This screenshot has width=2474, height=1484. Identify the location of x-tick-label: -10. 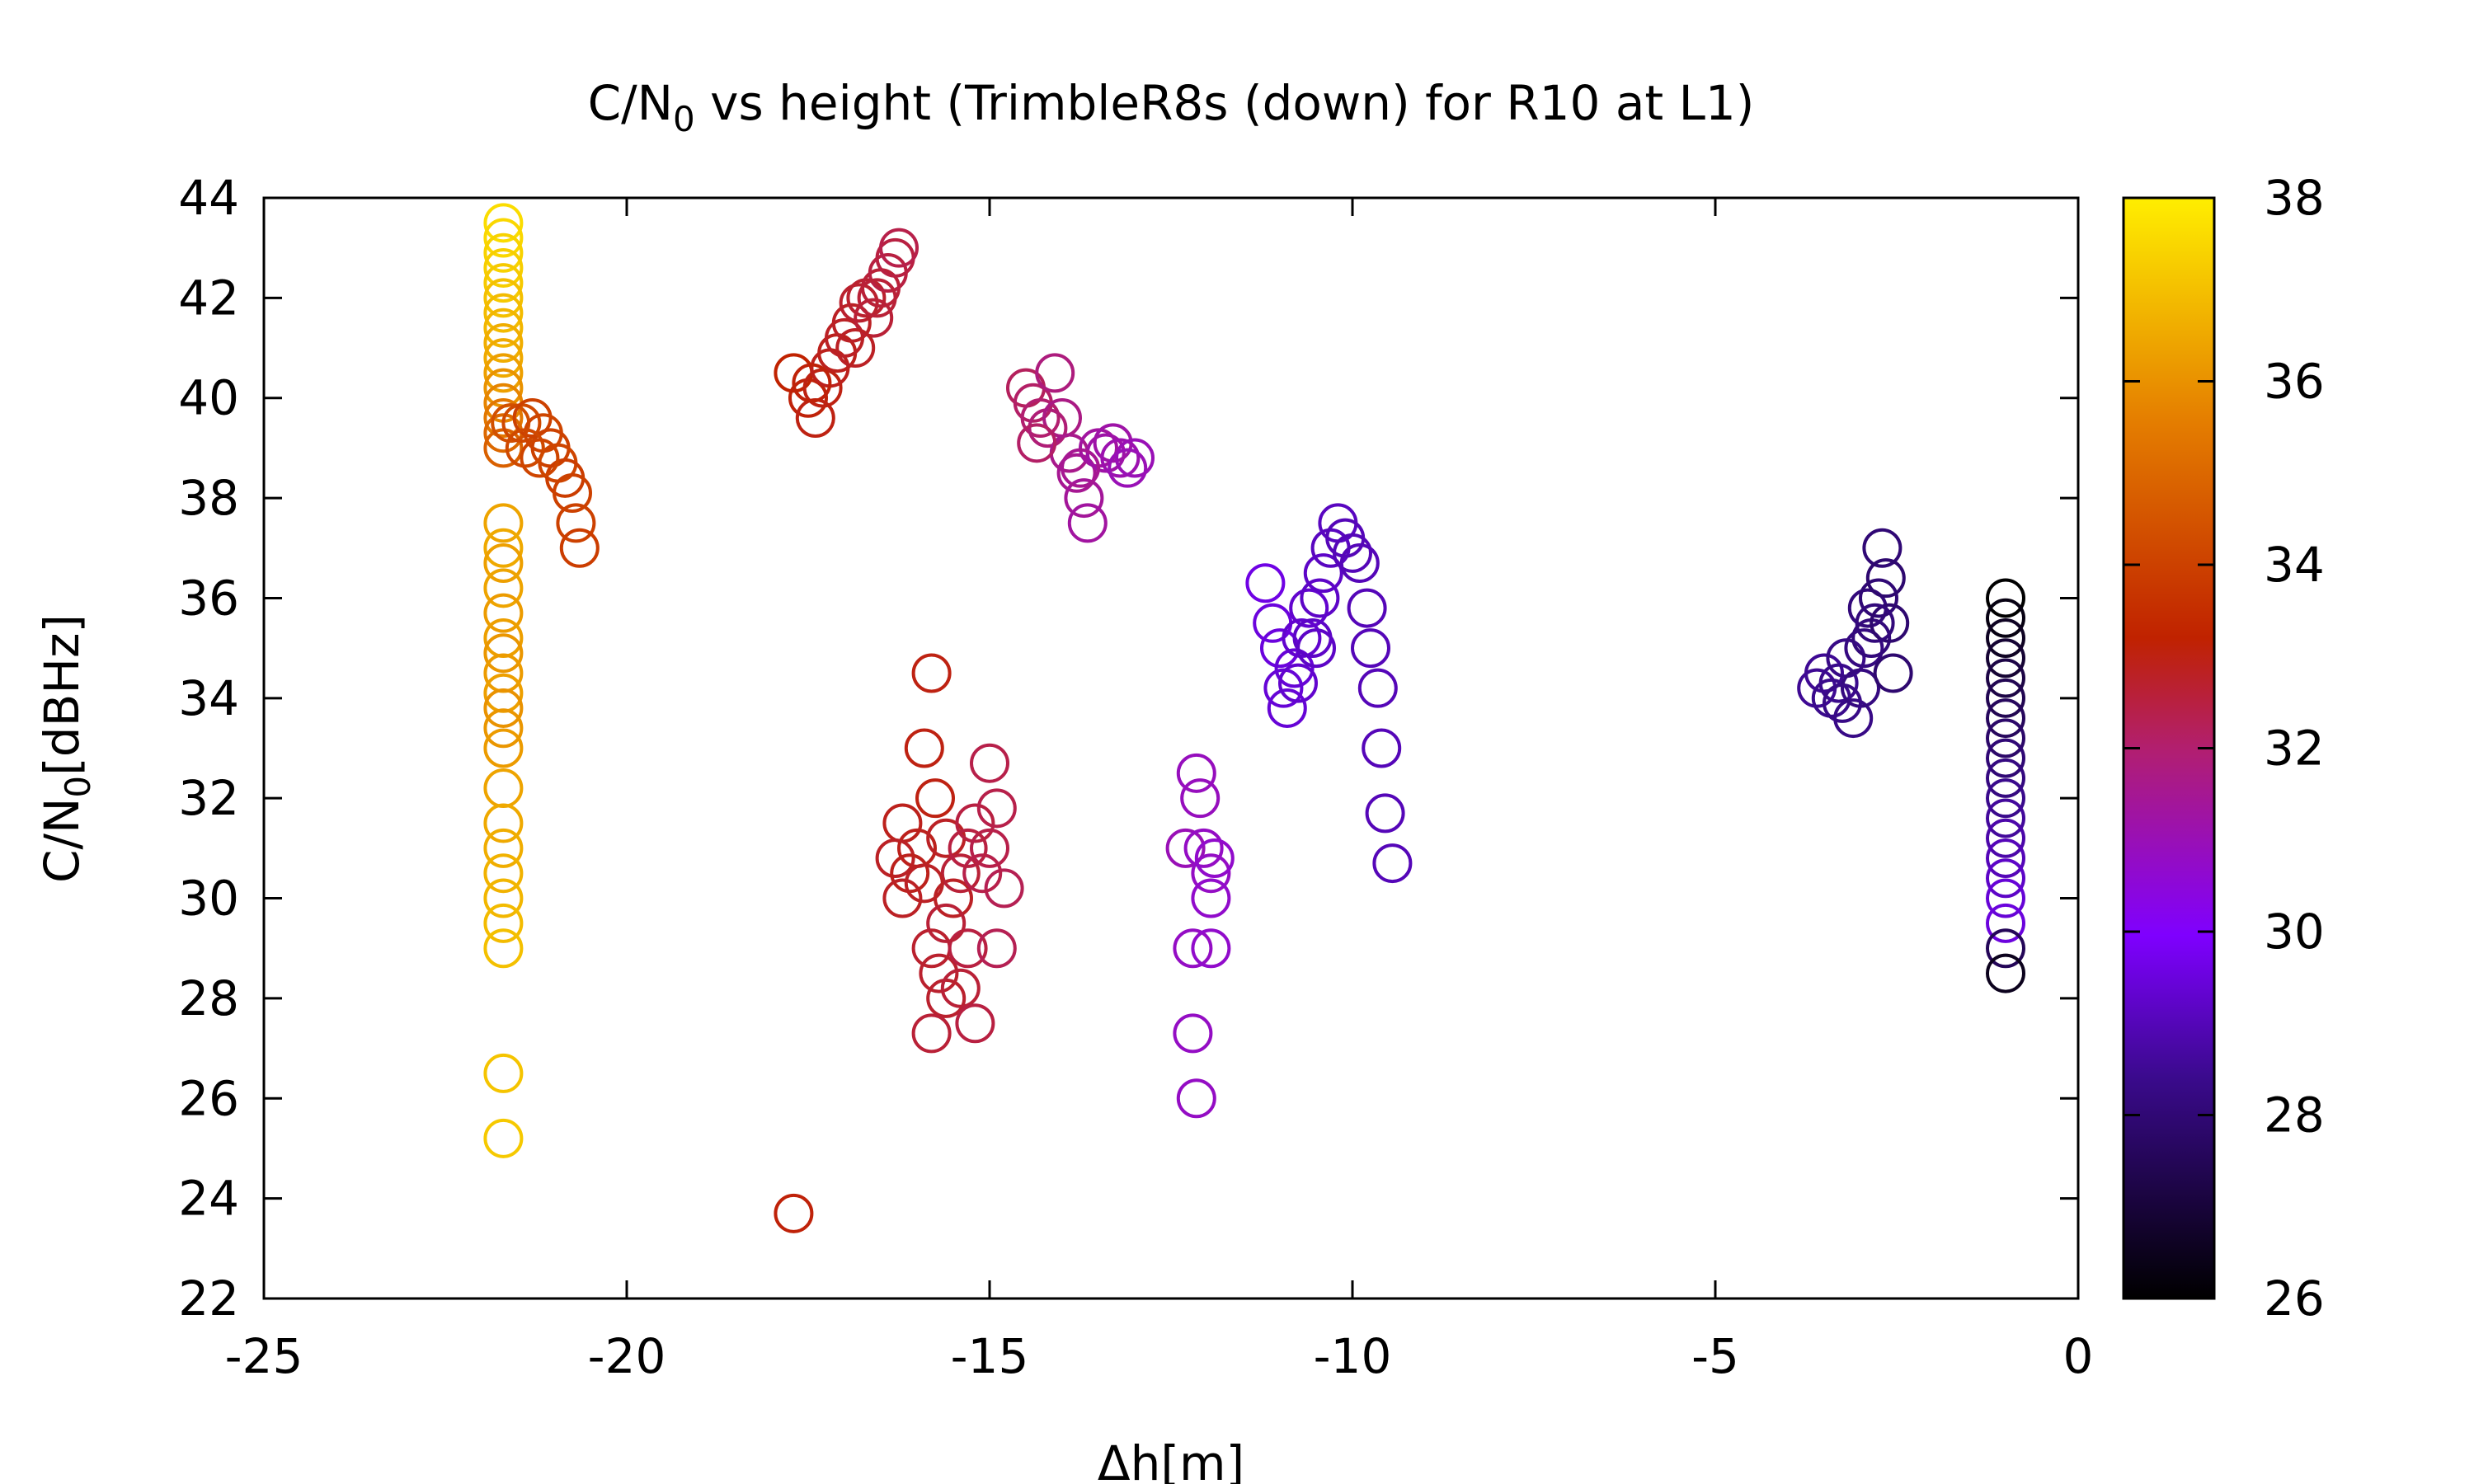
(1353, 1356).